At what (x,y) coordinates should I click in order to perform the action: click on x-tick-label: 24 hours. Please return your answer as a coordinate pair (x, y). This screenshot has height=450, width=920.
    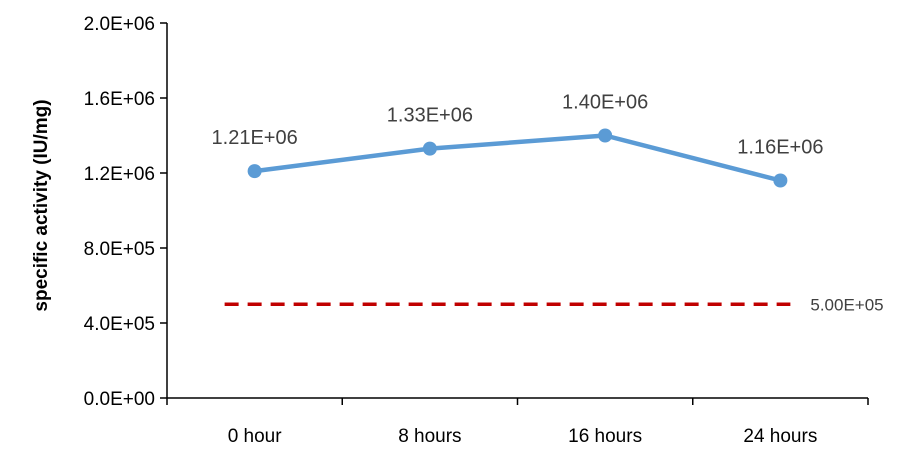
    Looking at the image, I should click on (780, 436).